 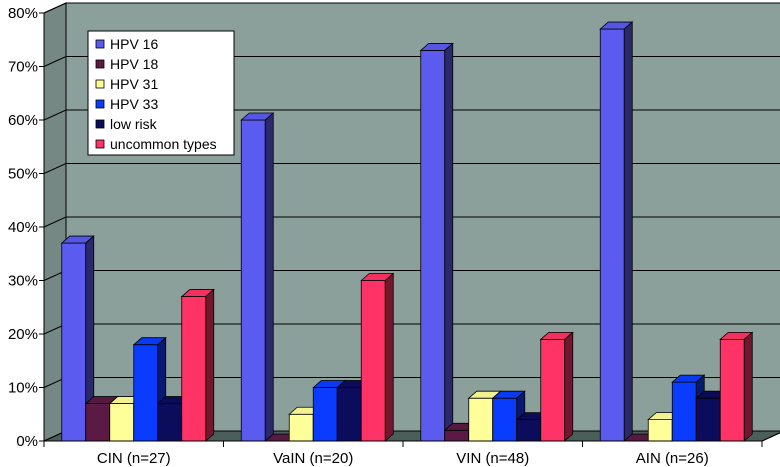 What do you see at coordinates (23, 174) in the screenshot?
I see `y-tick-label: 50%` at bounding box center [23, 174].